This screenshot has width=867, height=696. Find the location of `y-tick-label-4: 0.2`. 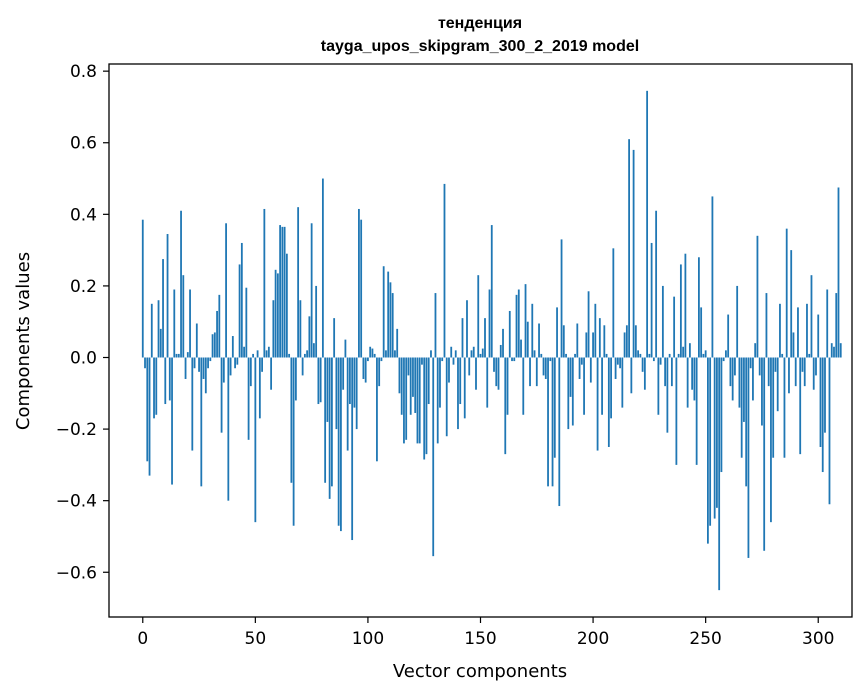

y-tick-label-4: 0.2 is located at coordinates (83, 287).